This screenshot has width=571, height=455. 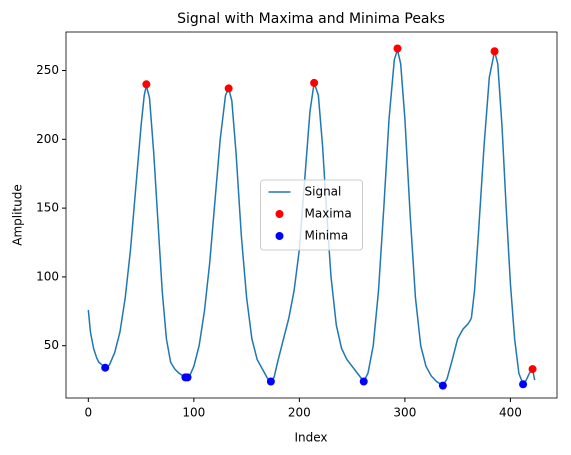 I want to click on y-tick-label: 250, so click(x=47, y=70).